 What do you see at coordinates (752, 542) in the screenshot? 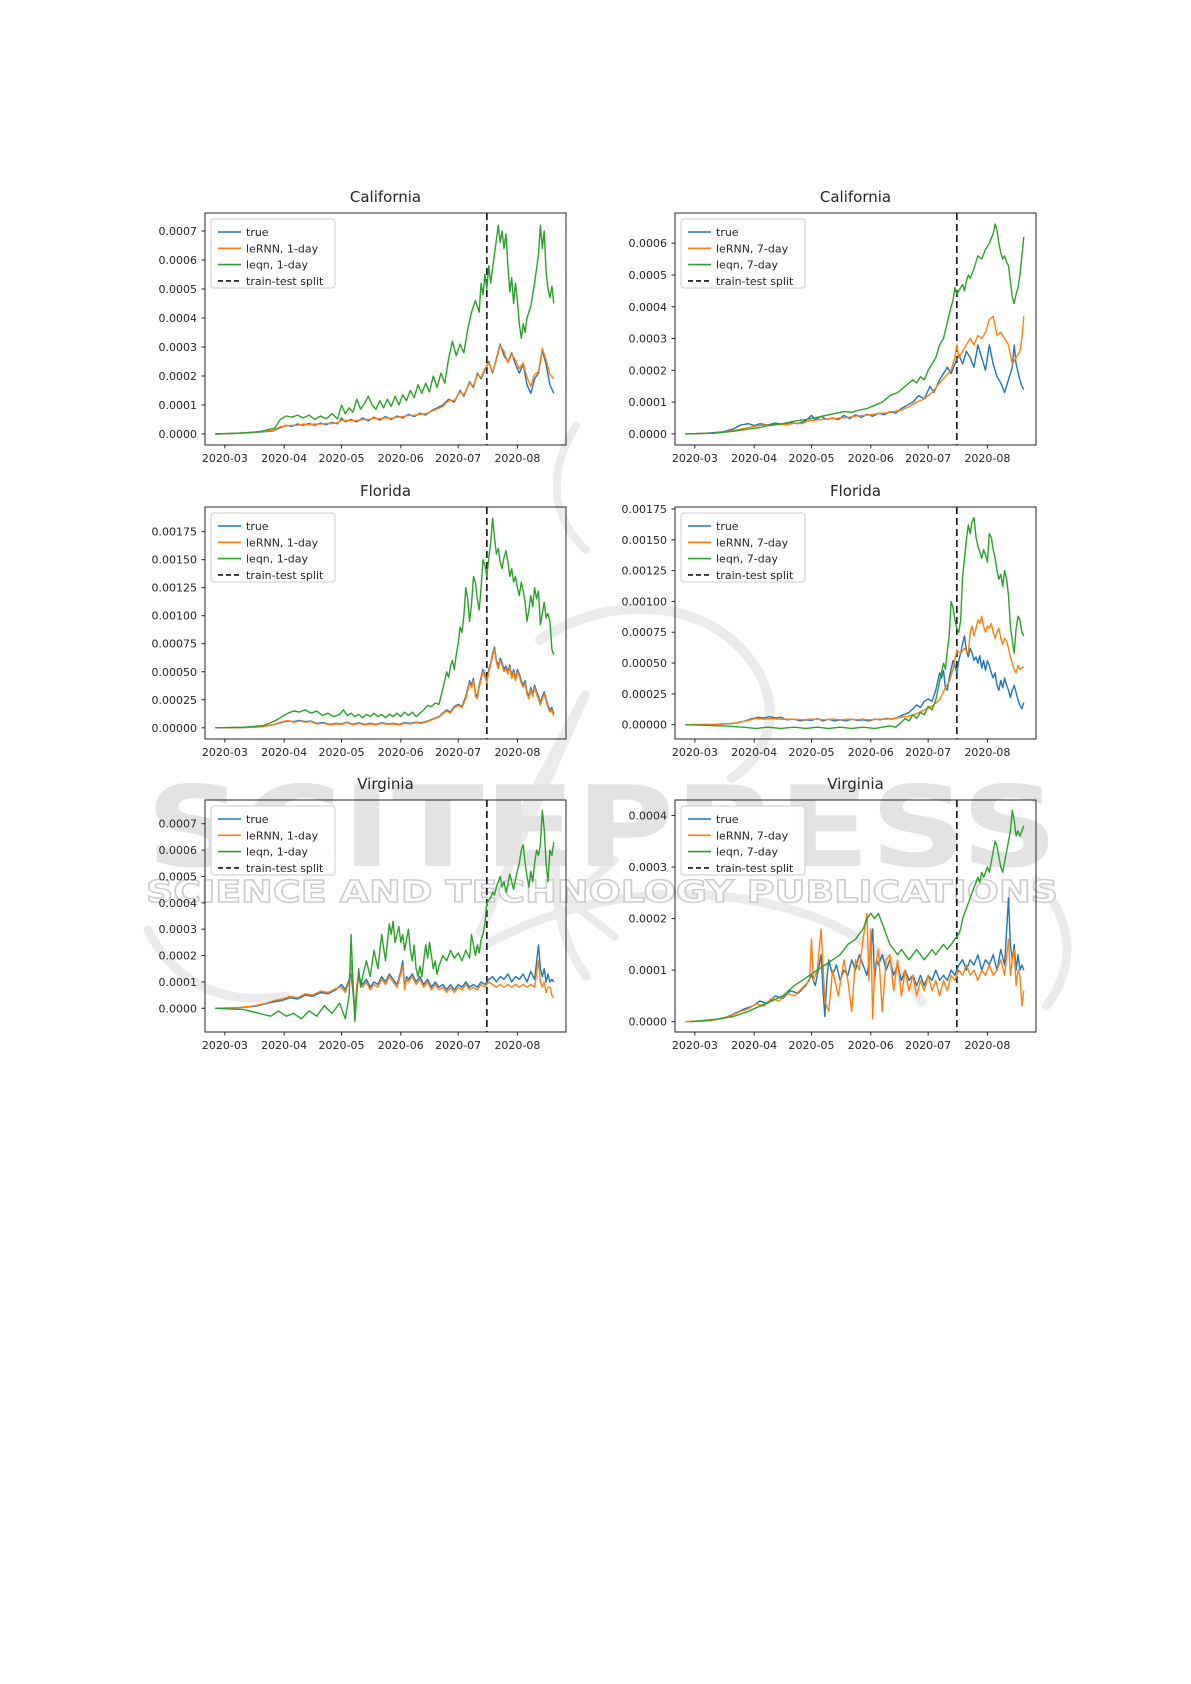
I see `legend-label: leRNN, 7-day` at bounding box center [752, 542].